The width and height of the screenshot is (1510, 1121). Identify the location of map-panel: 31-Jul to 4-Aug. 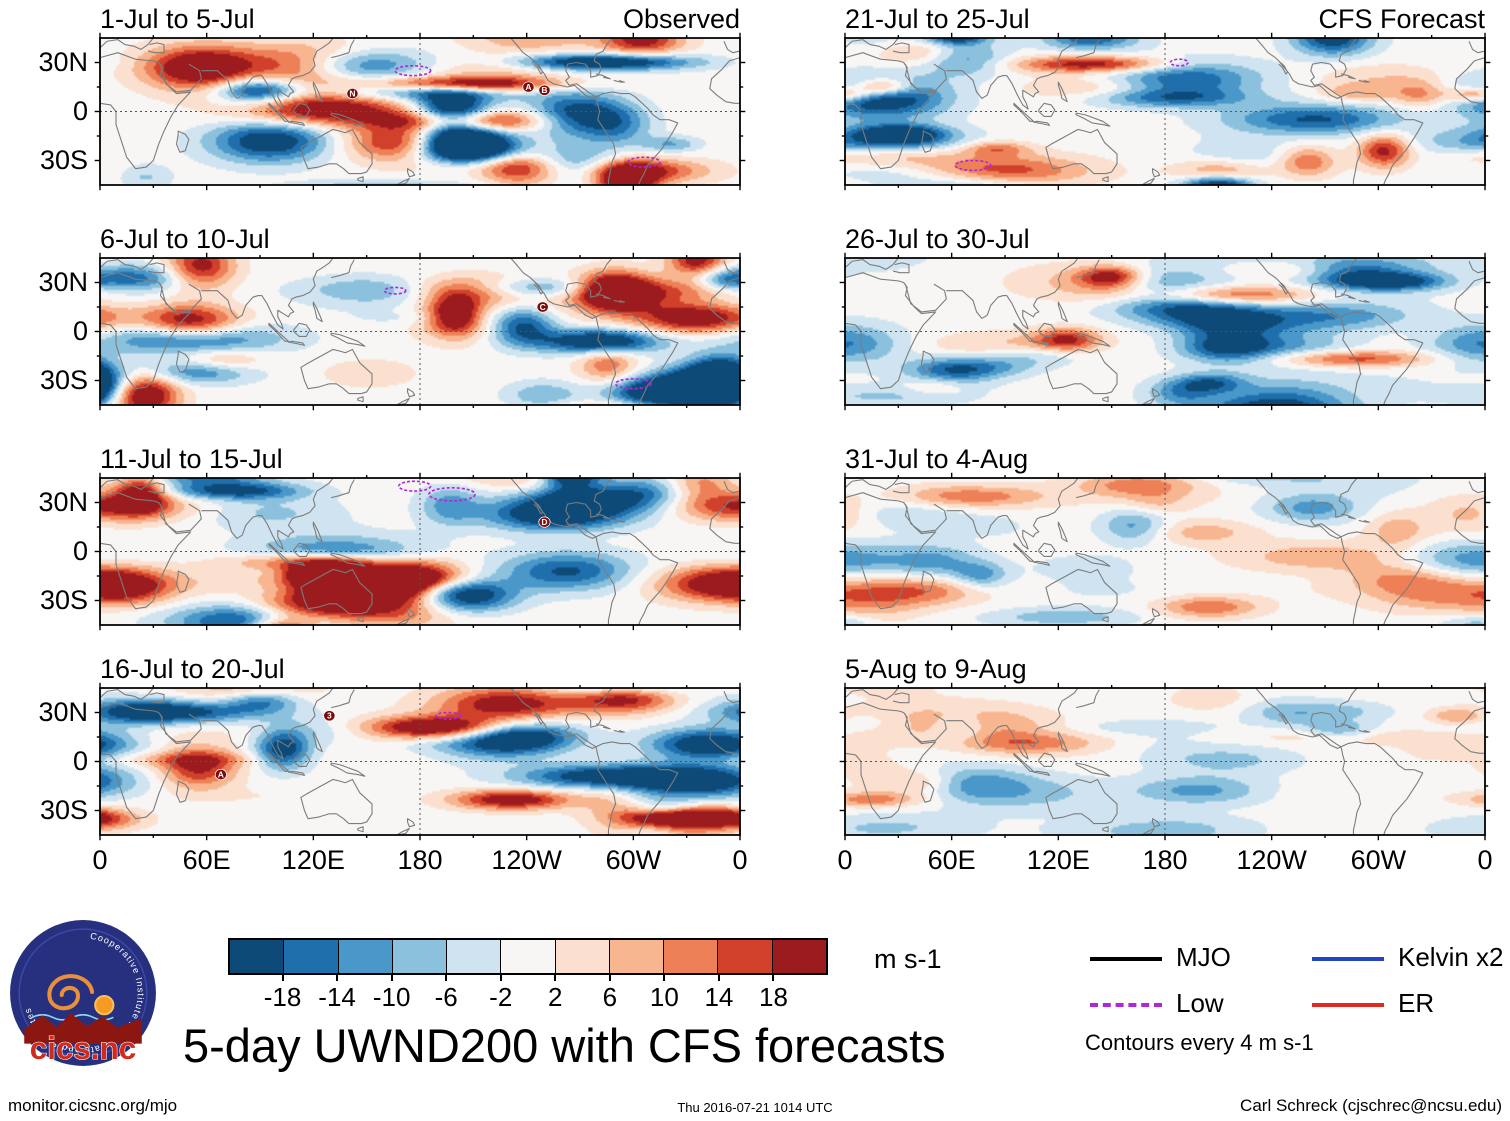
(1165, 534).